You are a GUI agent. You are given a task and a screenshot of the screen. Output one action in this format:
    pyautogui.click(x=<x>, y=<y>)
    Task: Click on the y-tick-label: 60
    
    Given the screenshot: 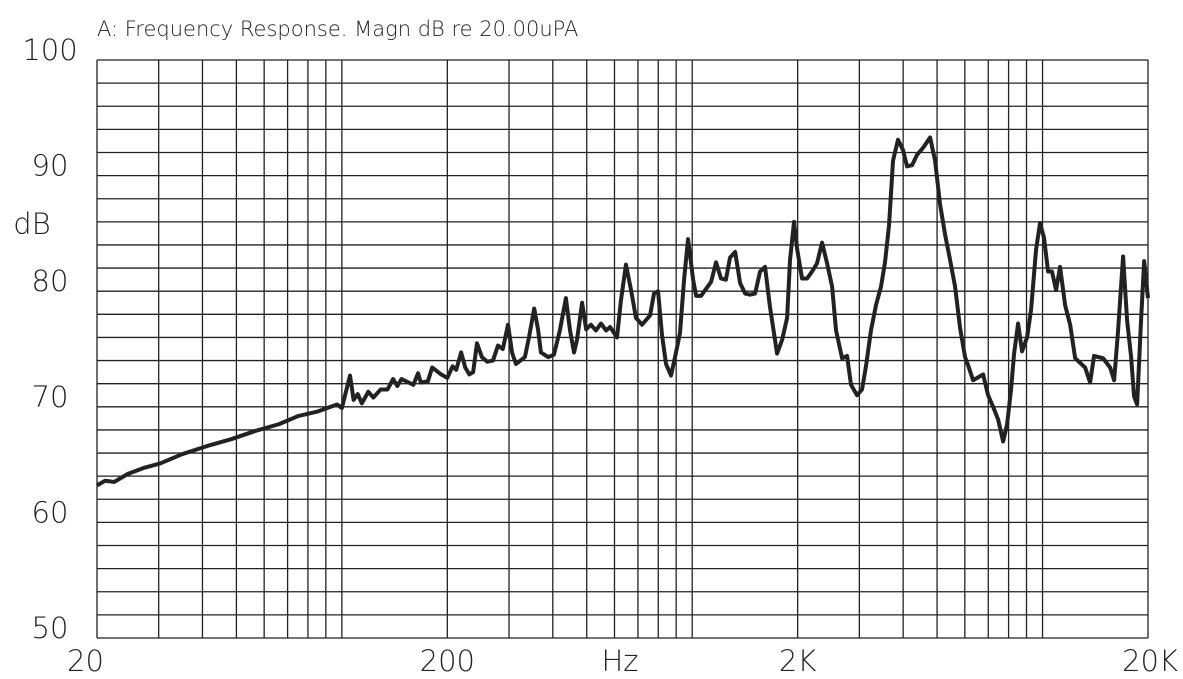 What is the action you would take?
    pyautogui.click(x=50, y=512)
    